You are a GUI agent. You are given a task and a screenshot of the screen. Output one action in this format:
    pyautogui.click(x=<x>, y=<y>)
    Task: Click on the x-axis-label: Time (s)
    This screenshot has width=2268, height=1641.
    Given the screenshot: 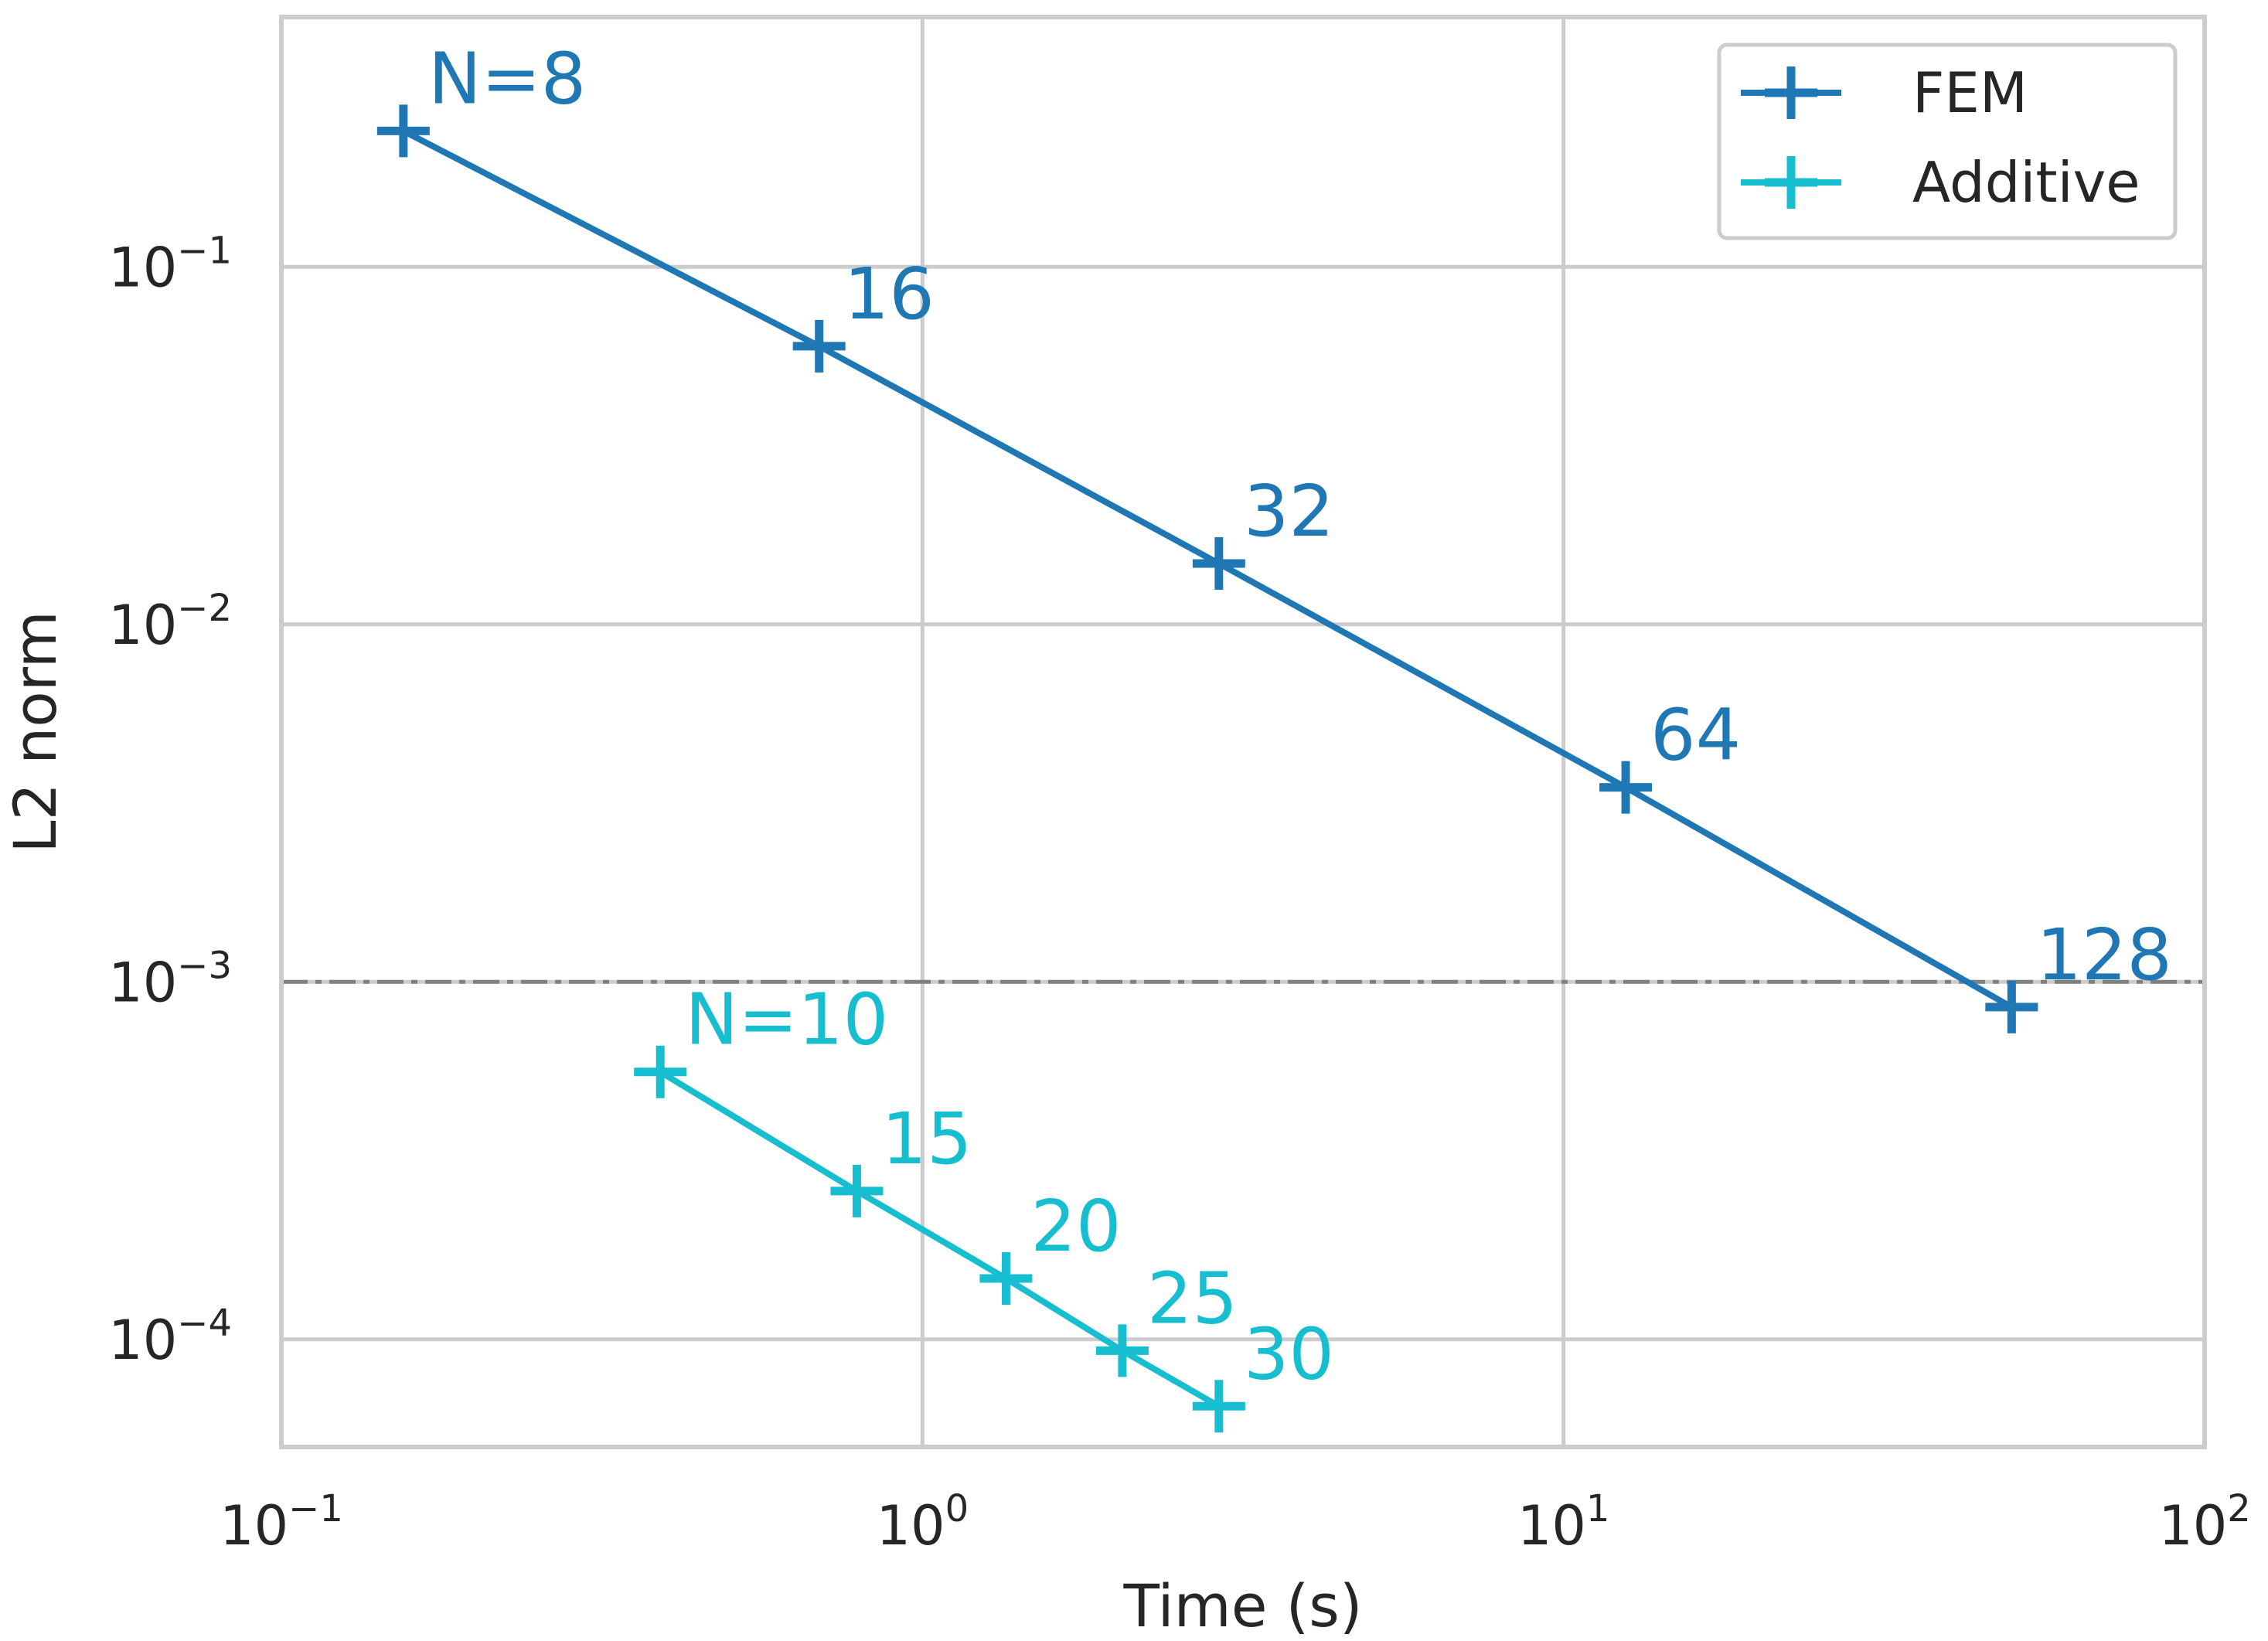 What is the action you would take?
    pyautogui.click(x=1242, y=1605)
    